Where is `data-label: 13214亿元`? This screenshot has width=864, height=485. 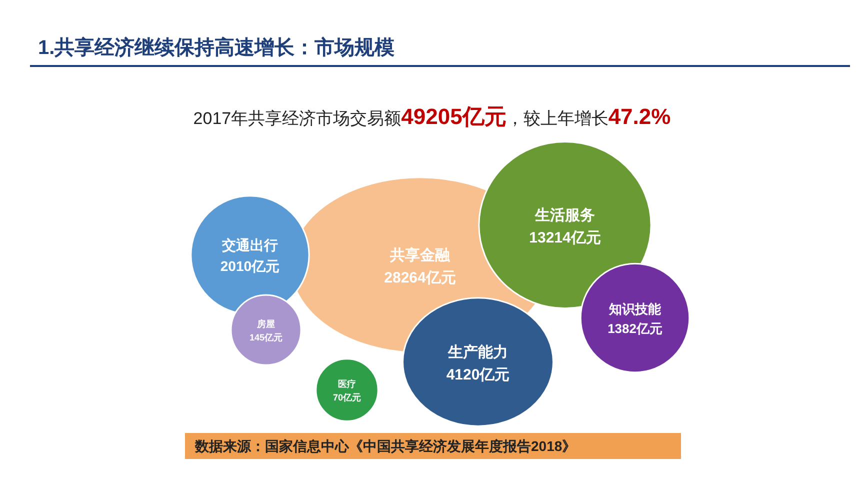 data-label: 13214亿元 is located at coordinates (565, 237).